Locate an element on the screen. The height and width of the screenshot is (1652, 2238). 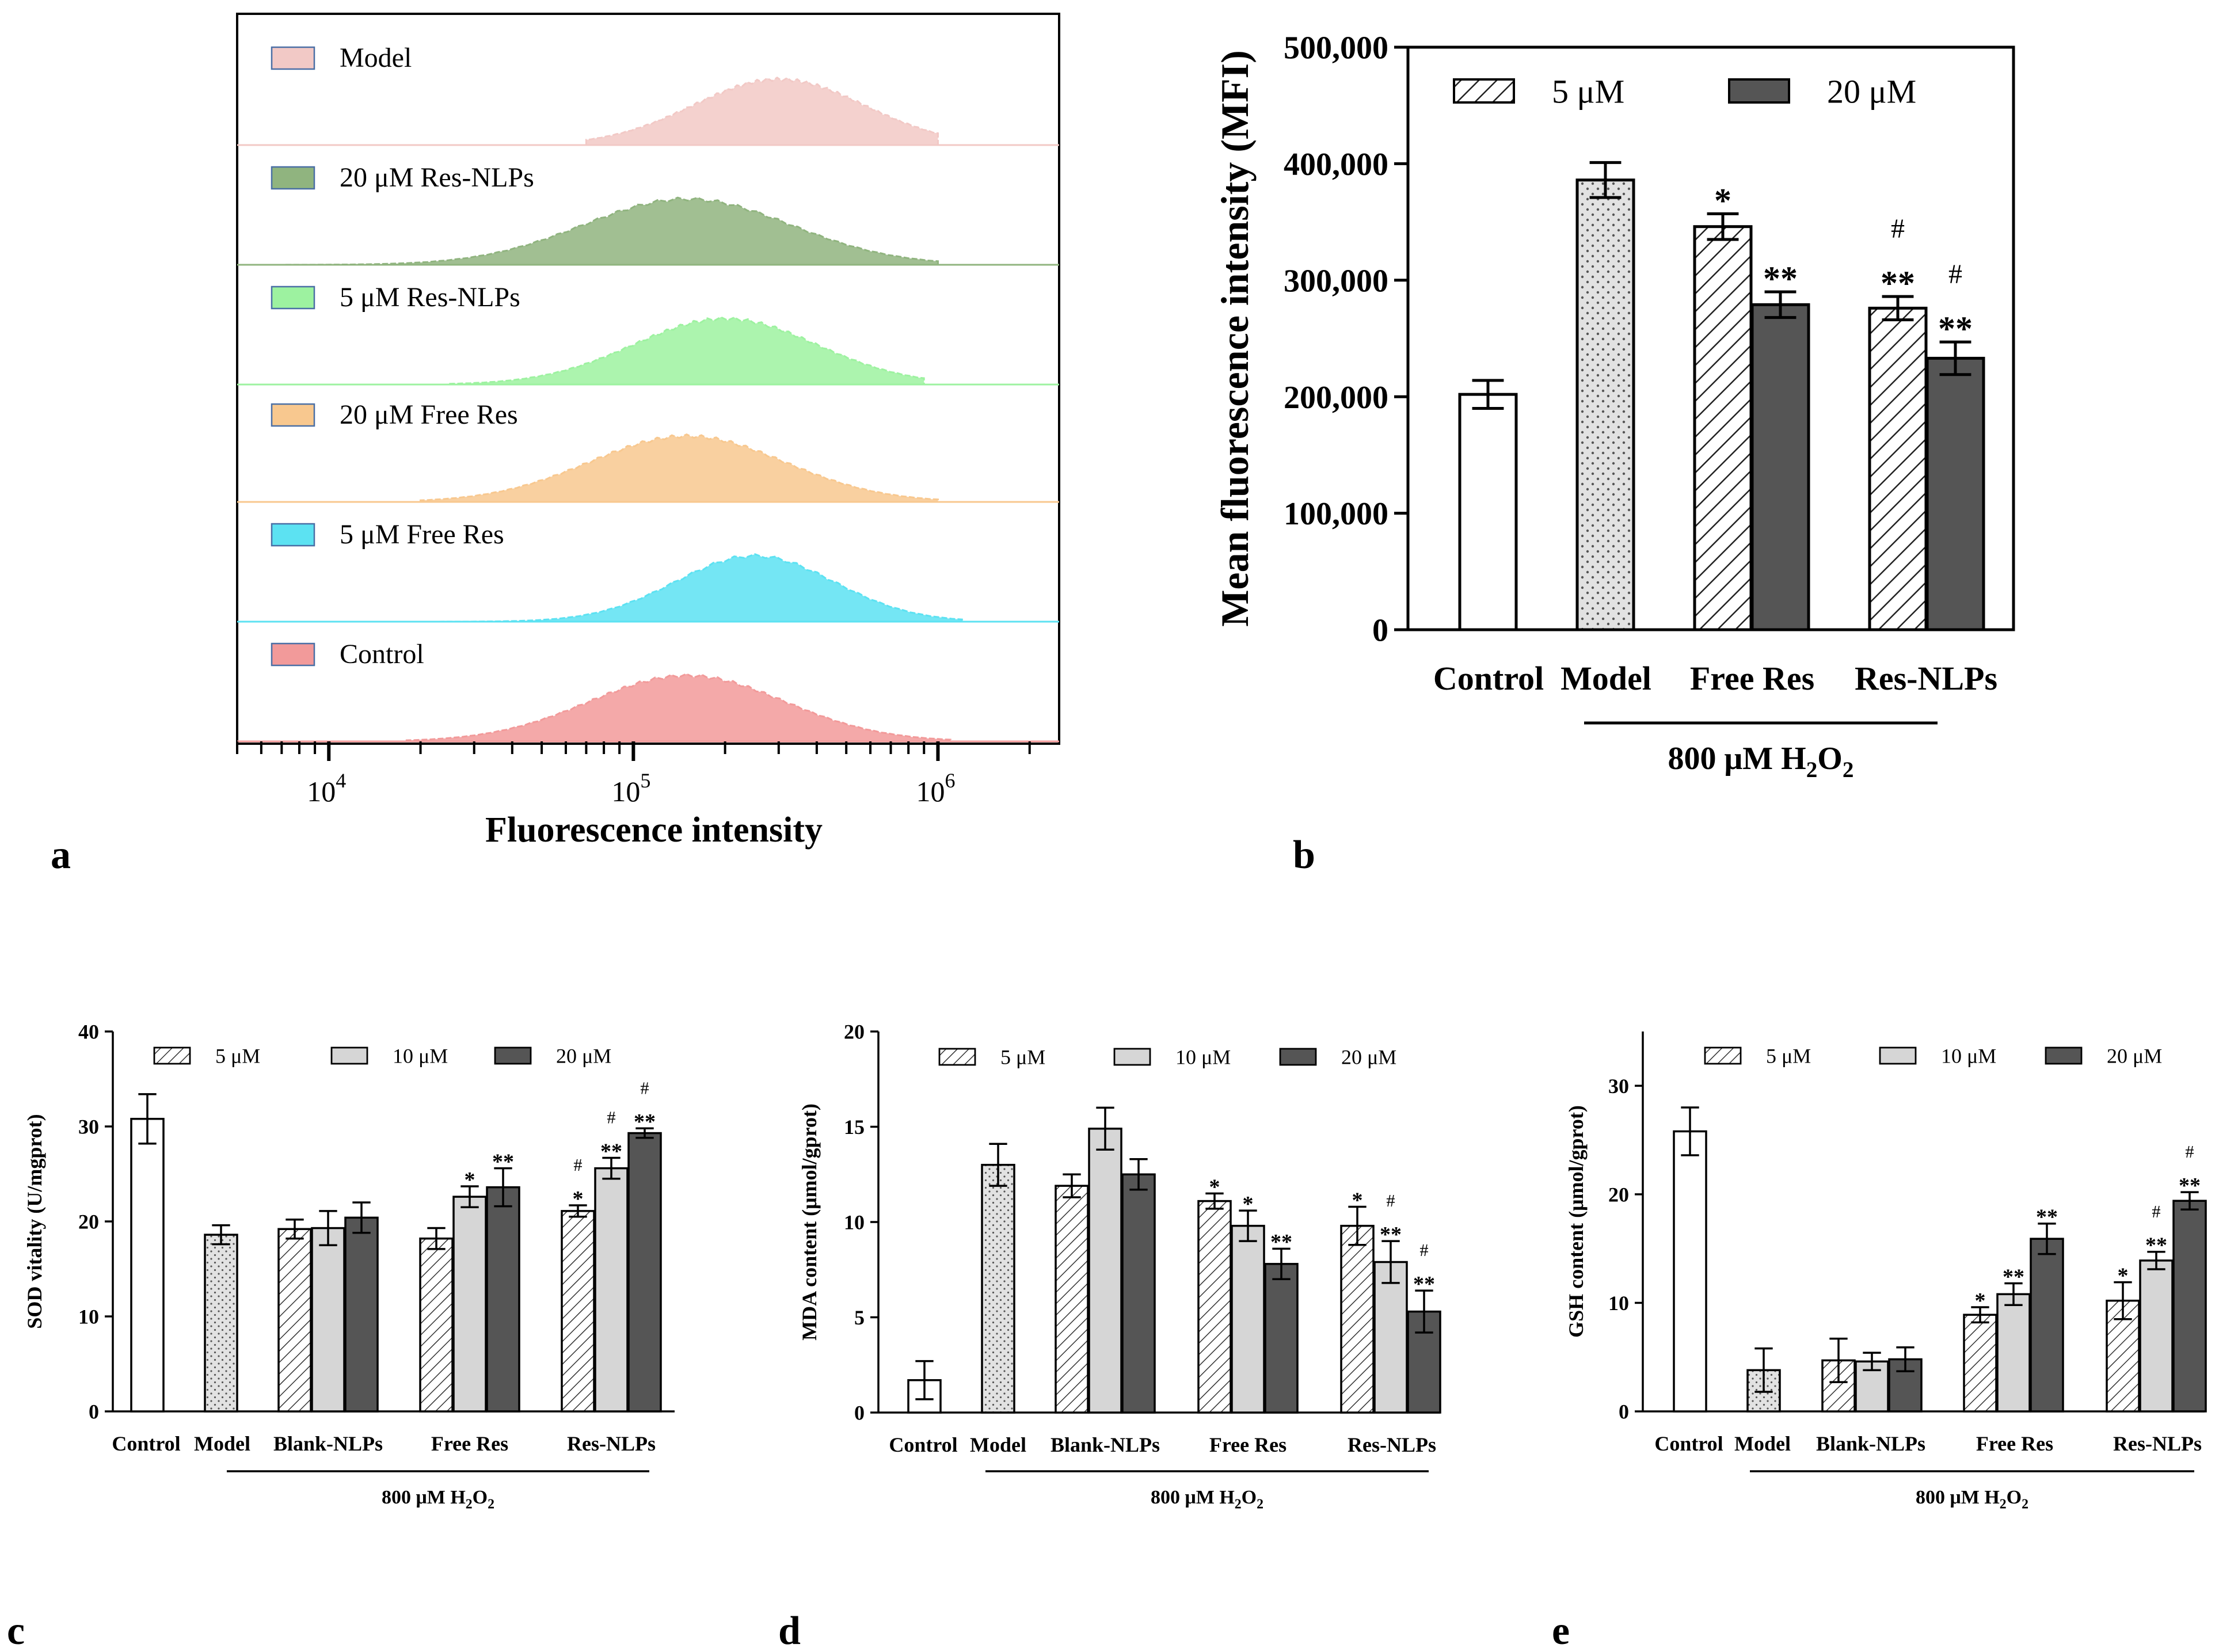
legend-label-2: 20 μM Res-NLPs is located at coordinates (437, 177).